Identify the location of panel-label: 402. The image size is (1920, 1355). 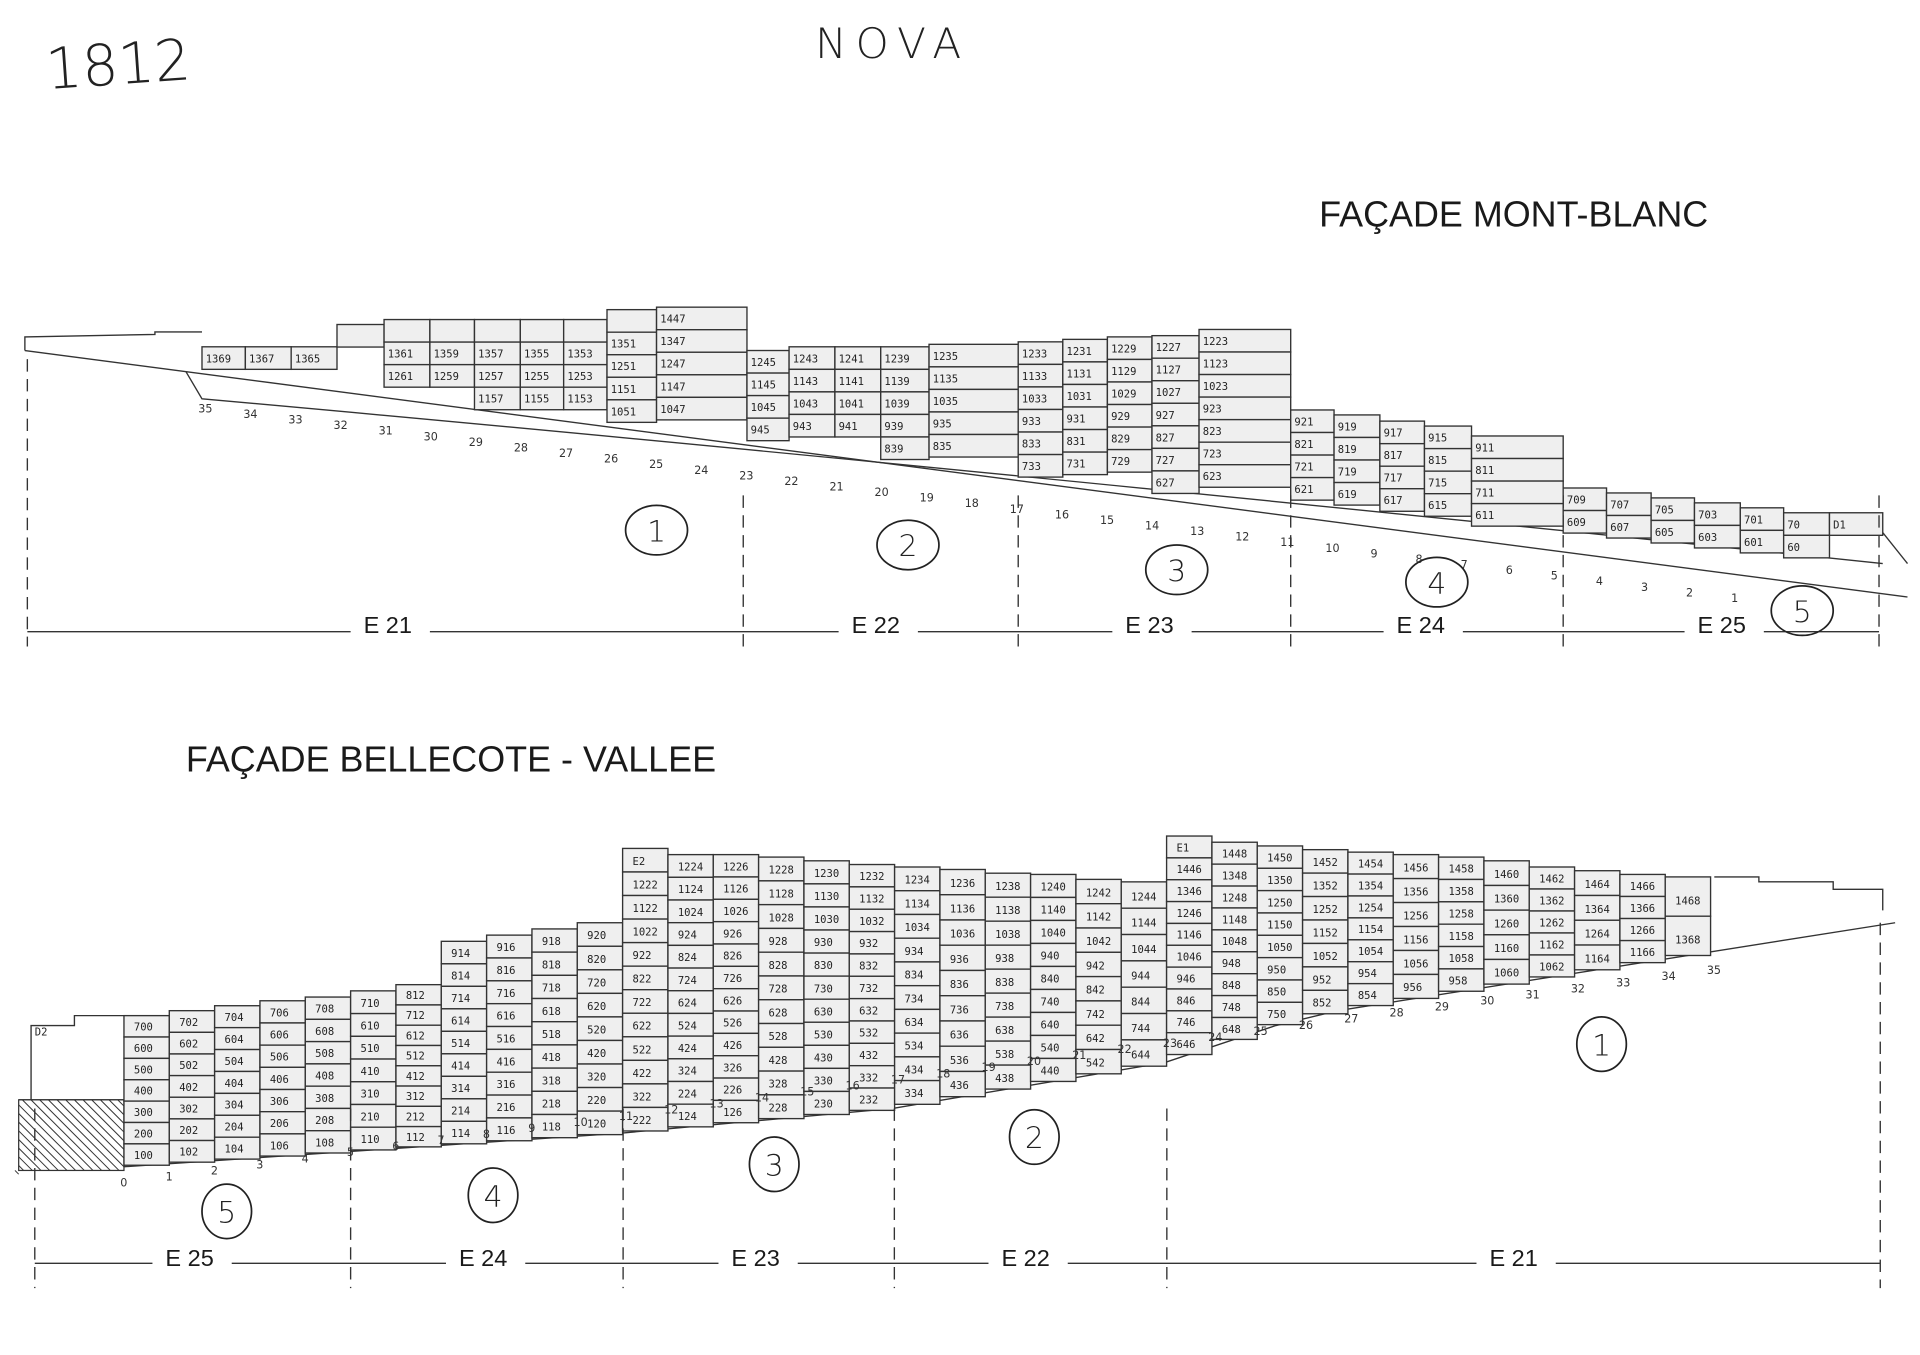
(188, 1088).